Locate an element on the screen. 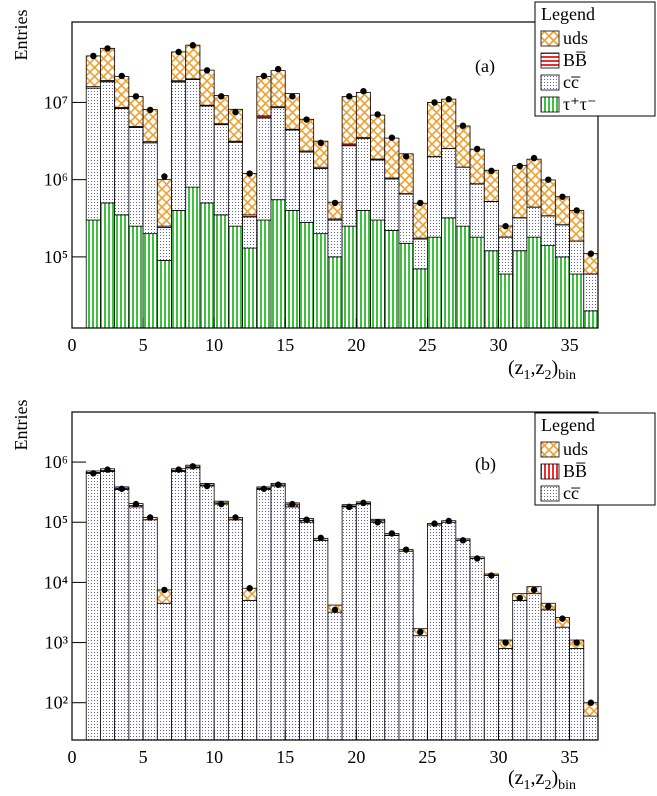 Image resolution: width=657 pixels, height=796 pixels. x-tick-label: 15 is located at coordinates (285, 345).